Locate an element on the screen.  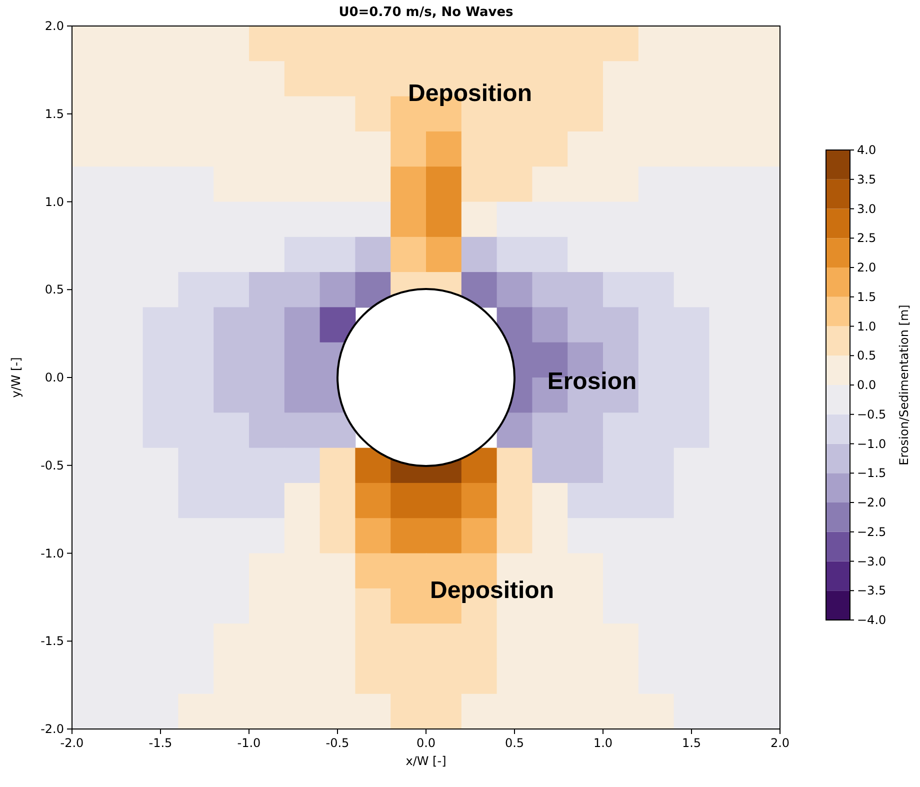
color-bar-label: −1.5 is located at coordinates (871, 473).